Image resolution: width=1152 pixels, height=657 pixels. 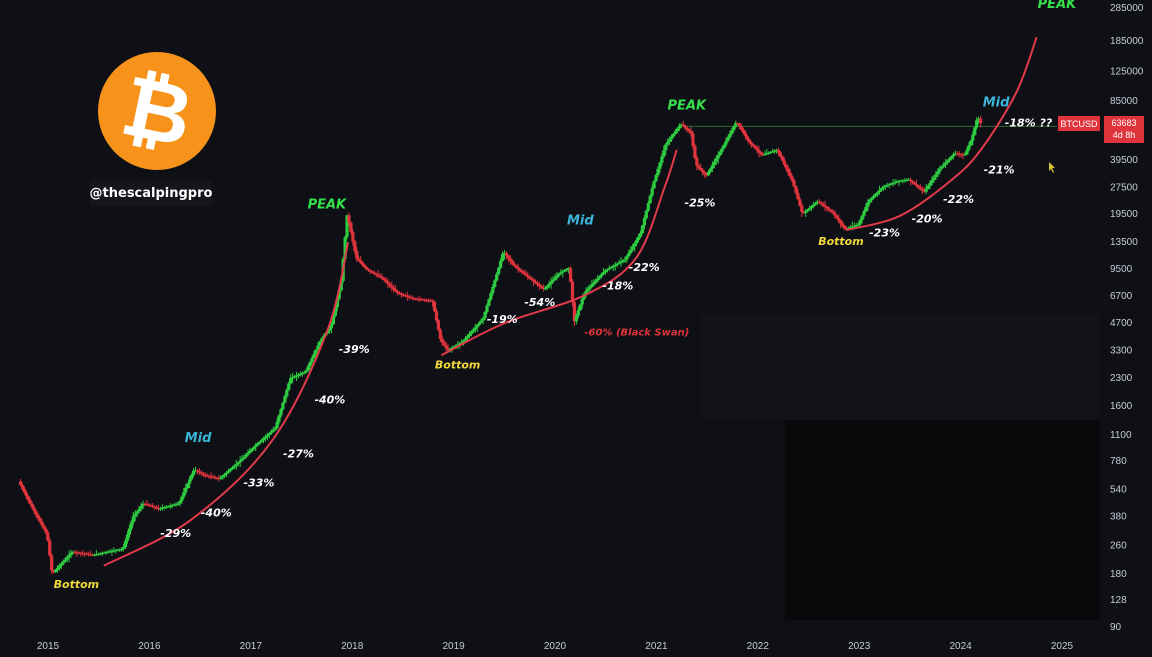 I want to click on bitcoin-logo-icon: ₿, so click(x=157, y=111).